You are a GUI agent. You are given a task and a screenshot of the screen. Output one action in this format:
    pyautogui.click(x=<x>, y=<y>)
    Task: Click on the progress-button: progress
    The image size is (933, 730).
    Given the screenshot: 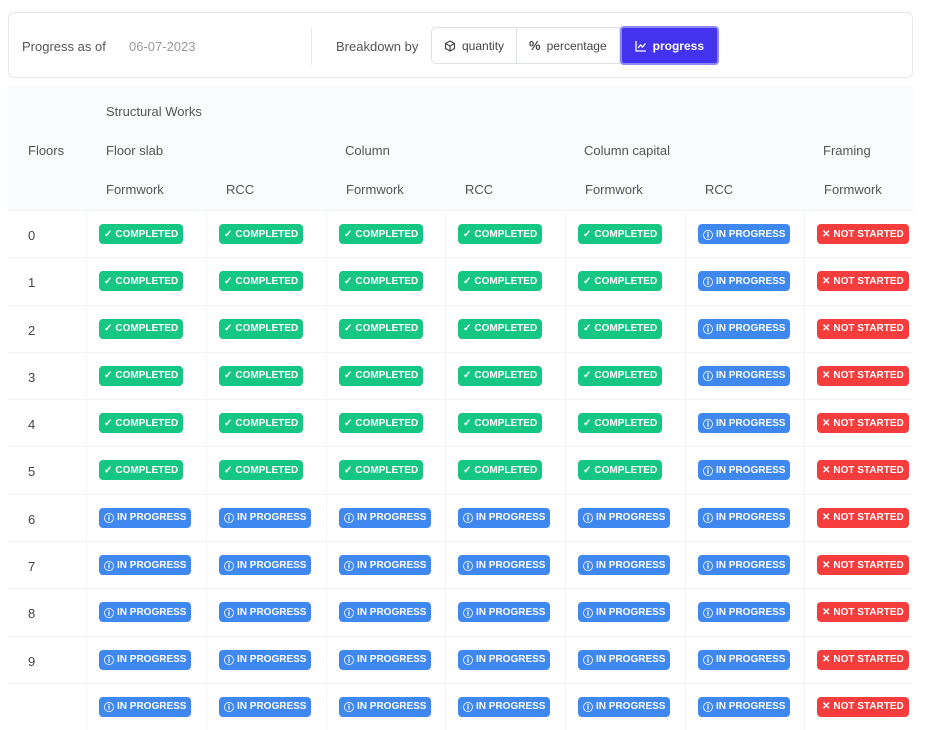 What is the action you would take?
    pyautogui.click(x=669, y=45)
    